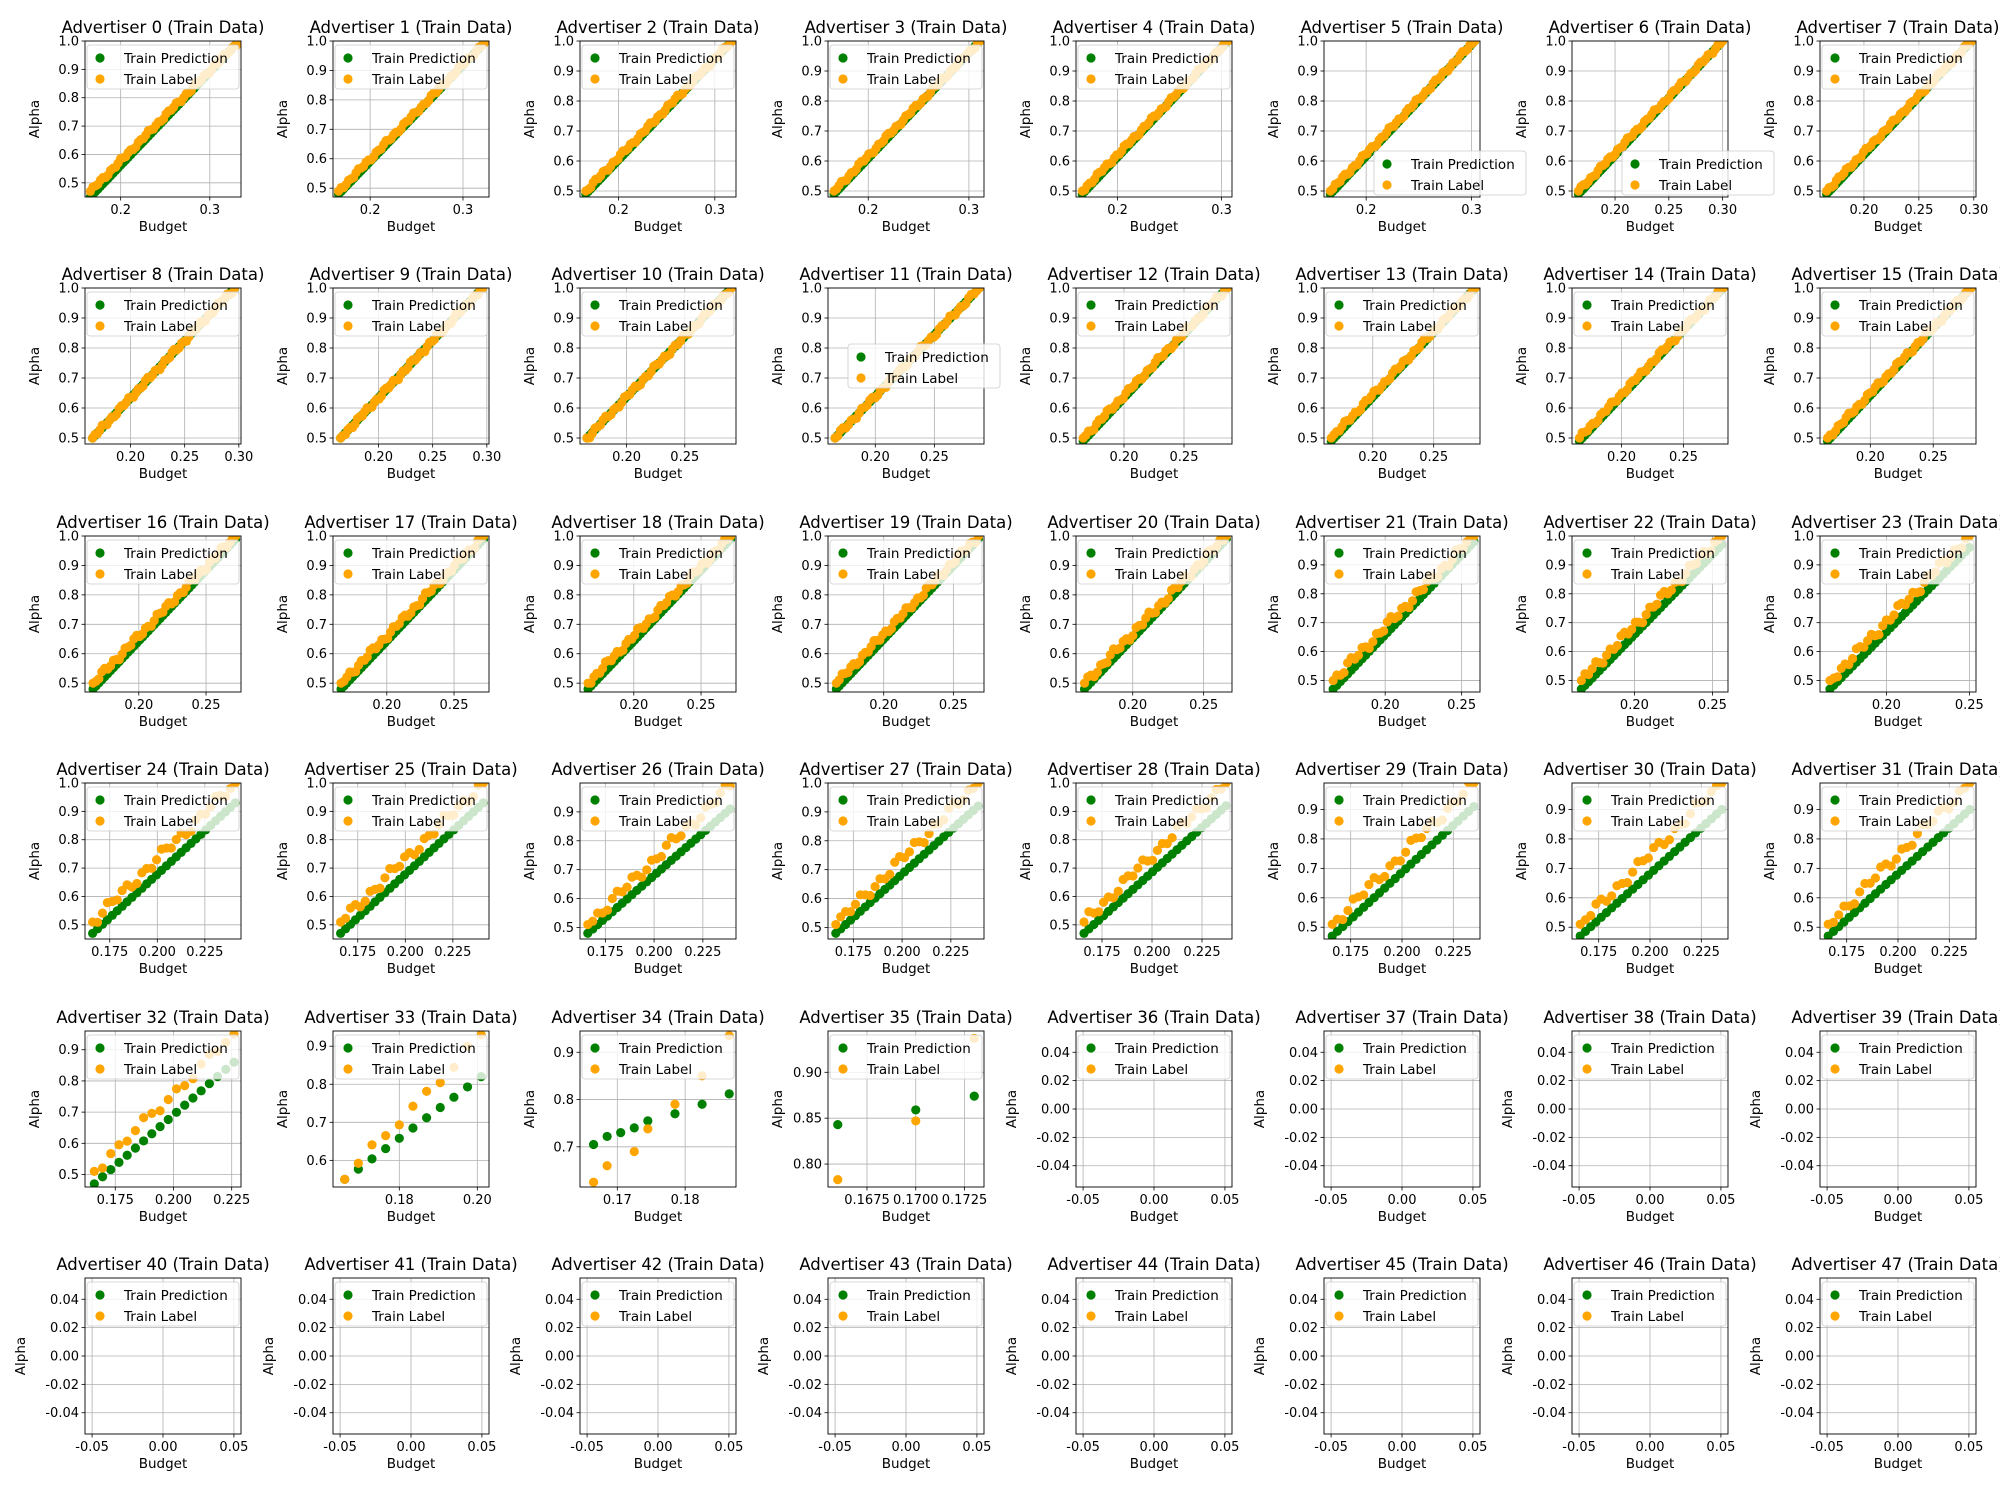 This screenshot has width=2000, height=1500. I want to click on subplot-title: Advertiser 46 (Train Data), so click(1649, 1264).